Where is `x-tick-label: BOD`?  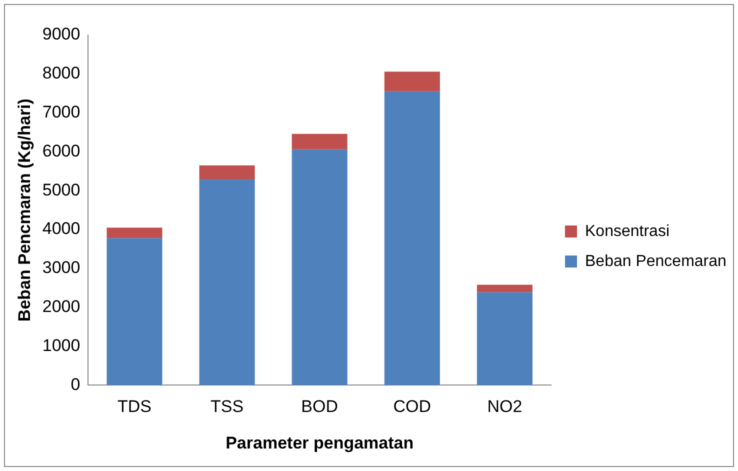
x-tick-label: BOD is located at coordinates (319, 406).